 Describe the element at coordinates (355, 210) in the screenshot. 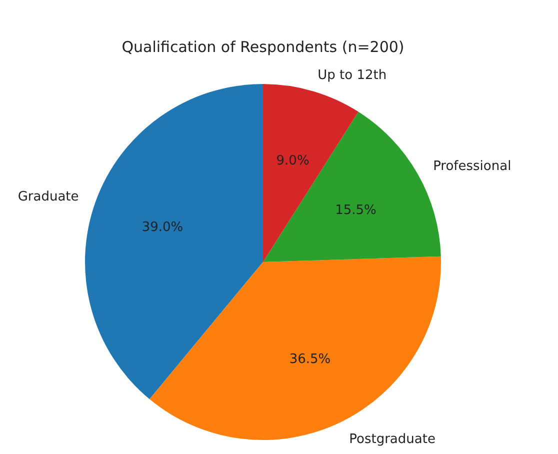

I see `data-label: 15.5%` at that location.